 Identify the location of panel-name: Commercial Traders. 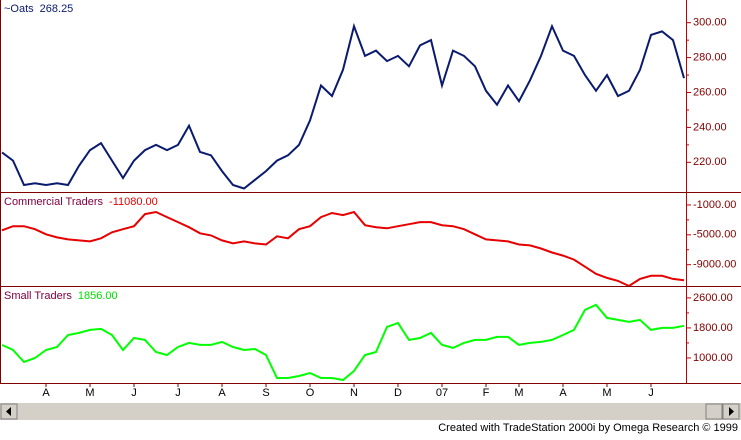
(54, 202).